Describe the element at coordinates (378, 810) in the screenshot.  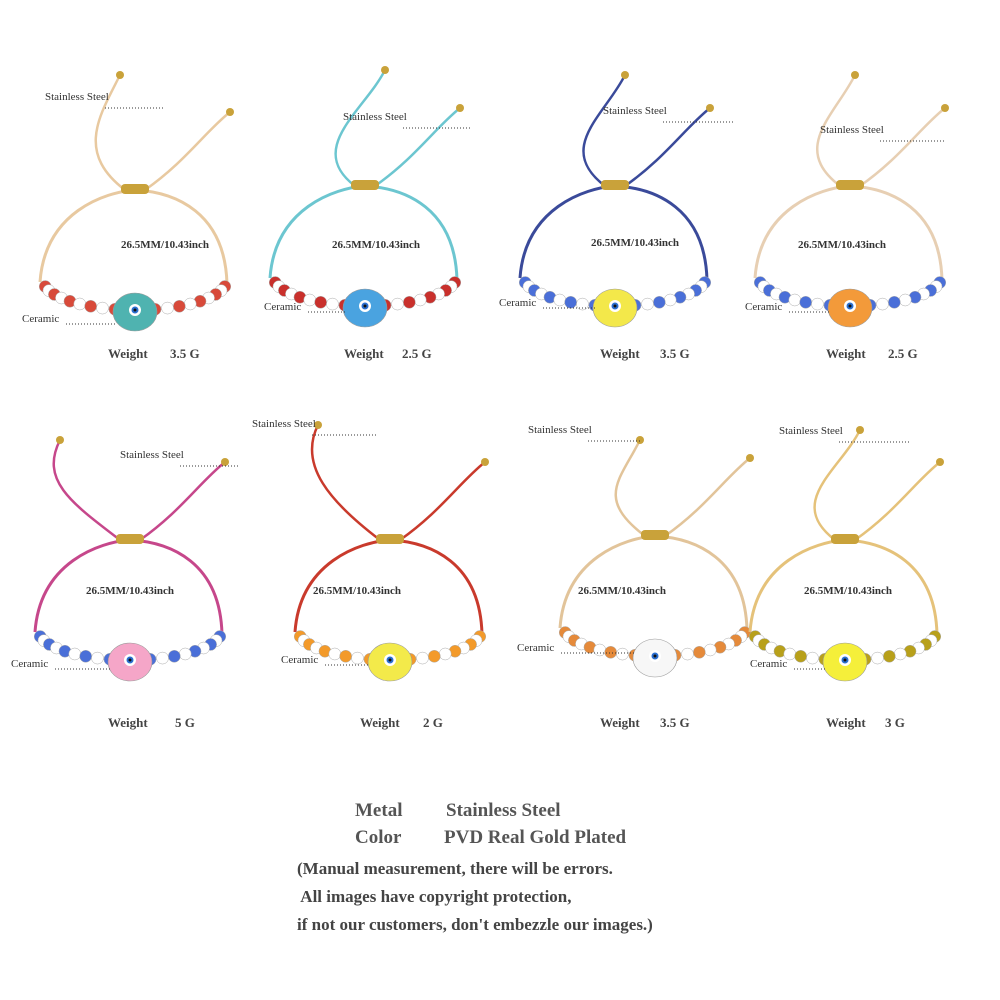
I see `spec-label: Metal` at that location.